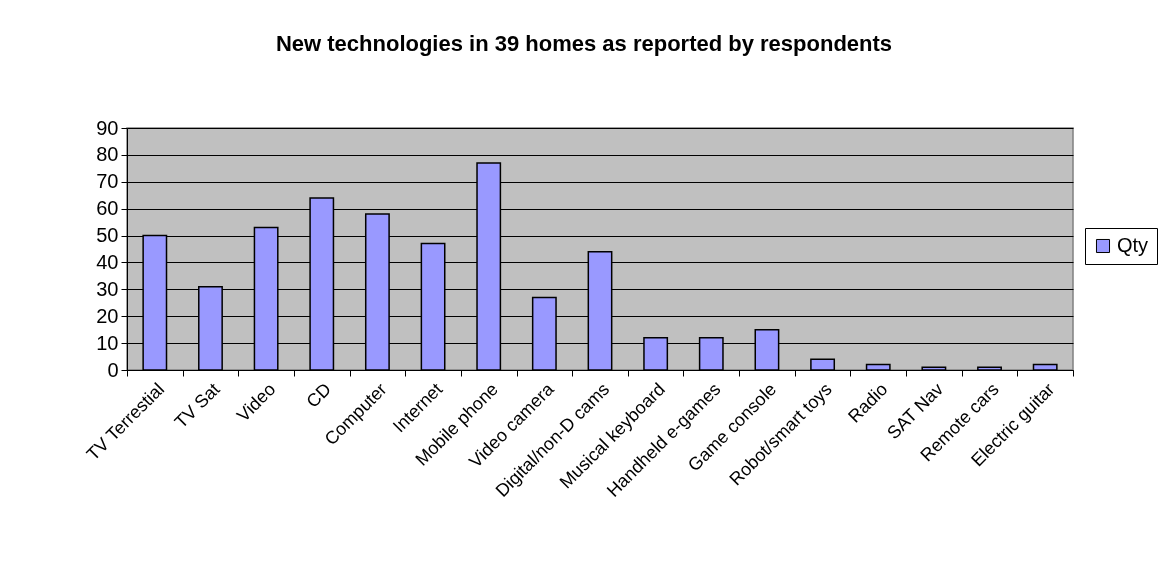 This screenshot has height=585, width=1168. I want to click on x-tick-label: TV Sat, so click(197, 406).